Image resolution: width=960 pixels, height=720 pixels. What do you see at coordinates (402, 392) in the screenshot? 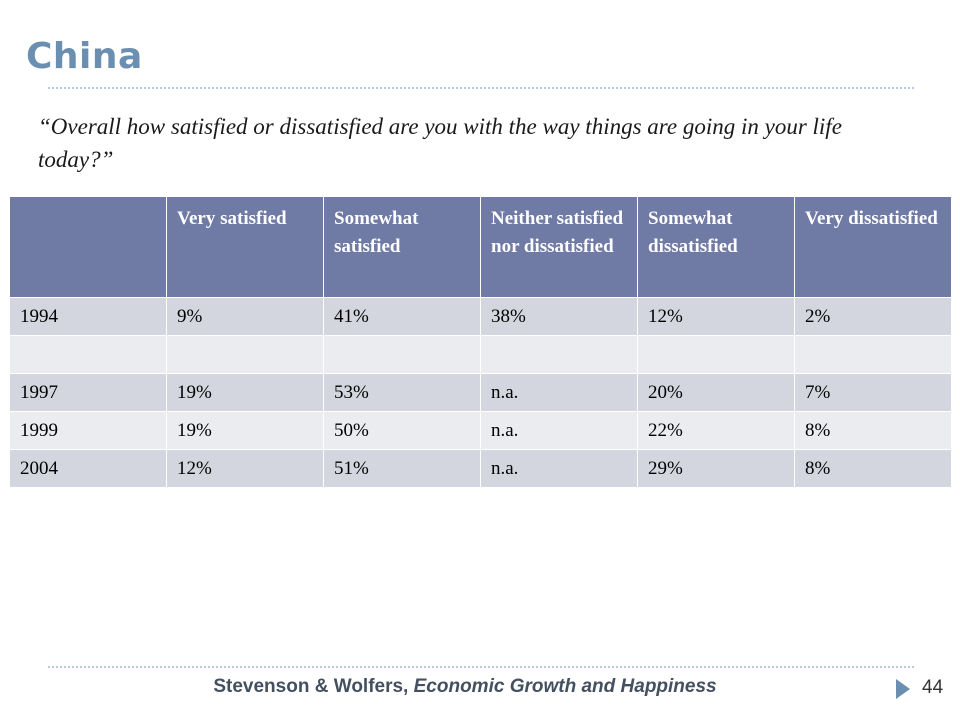
I see `table-cell: 53%` at bounding box center [402, 392].